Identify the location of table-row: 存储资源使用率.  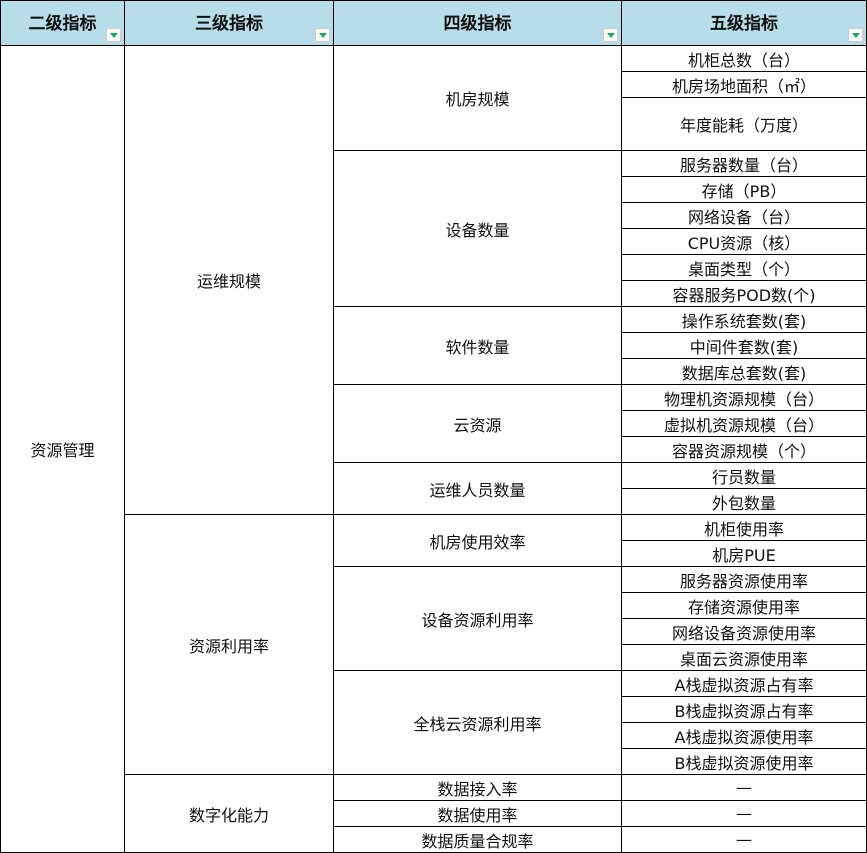
(434, 605).